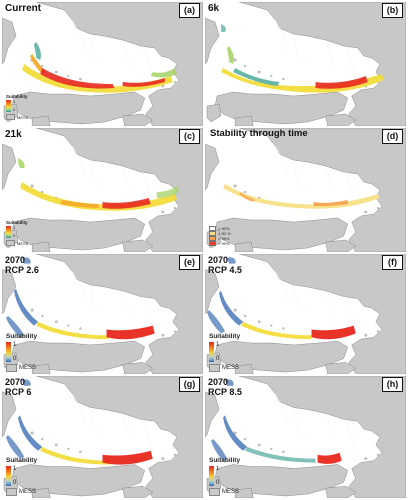  What do you see at coordinates (8, 232) in the screenshot?
I see `color-ramp` at bounding box center [8, 232].